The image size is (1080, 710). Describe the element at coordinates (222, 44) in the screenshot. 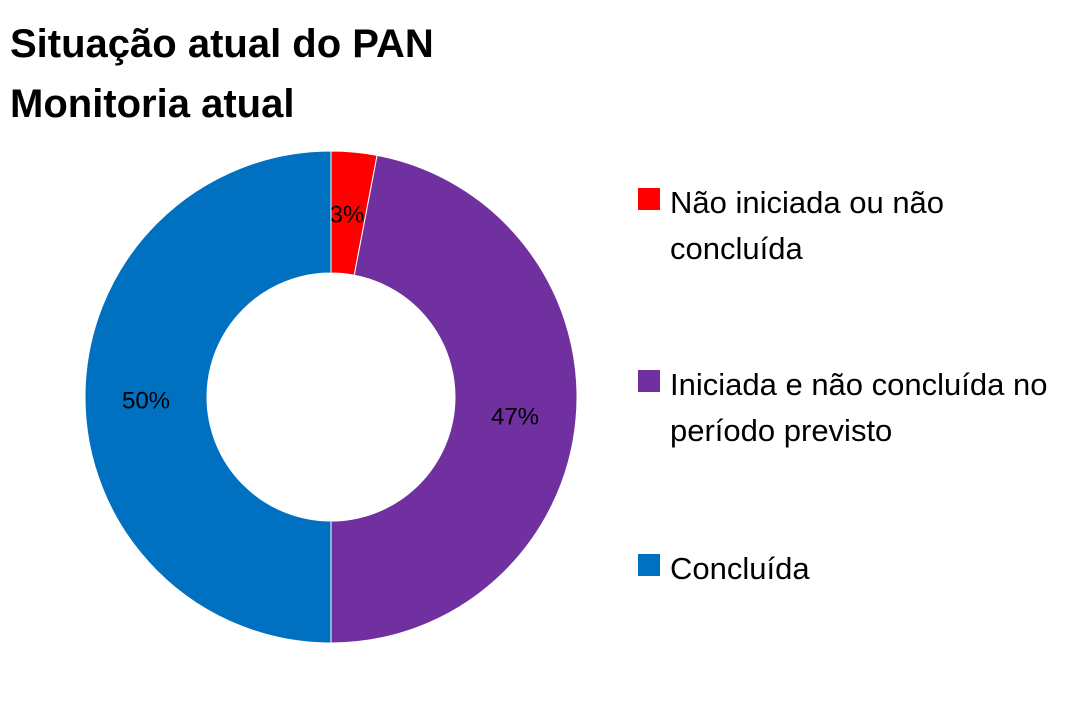

I see `chart-title-line-1: Situação atual do PAN` at that location.